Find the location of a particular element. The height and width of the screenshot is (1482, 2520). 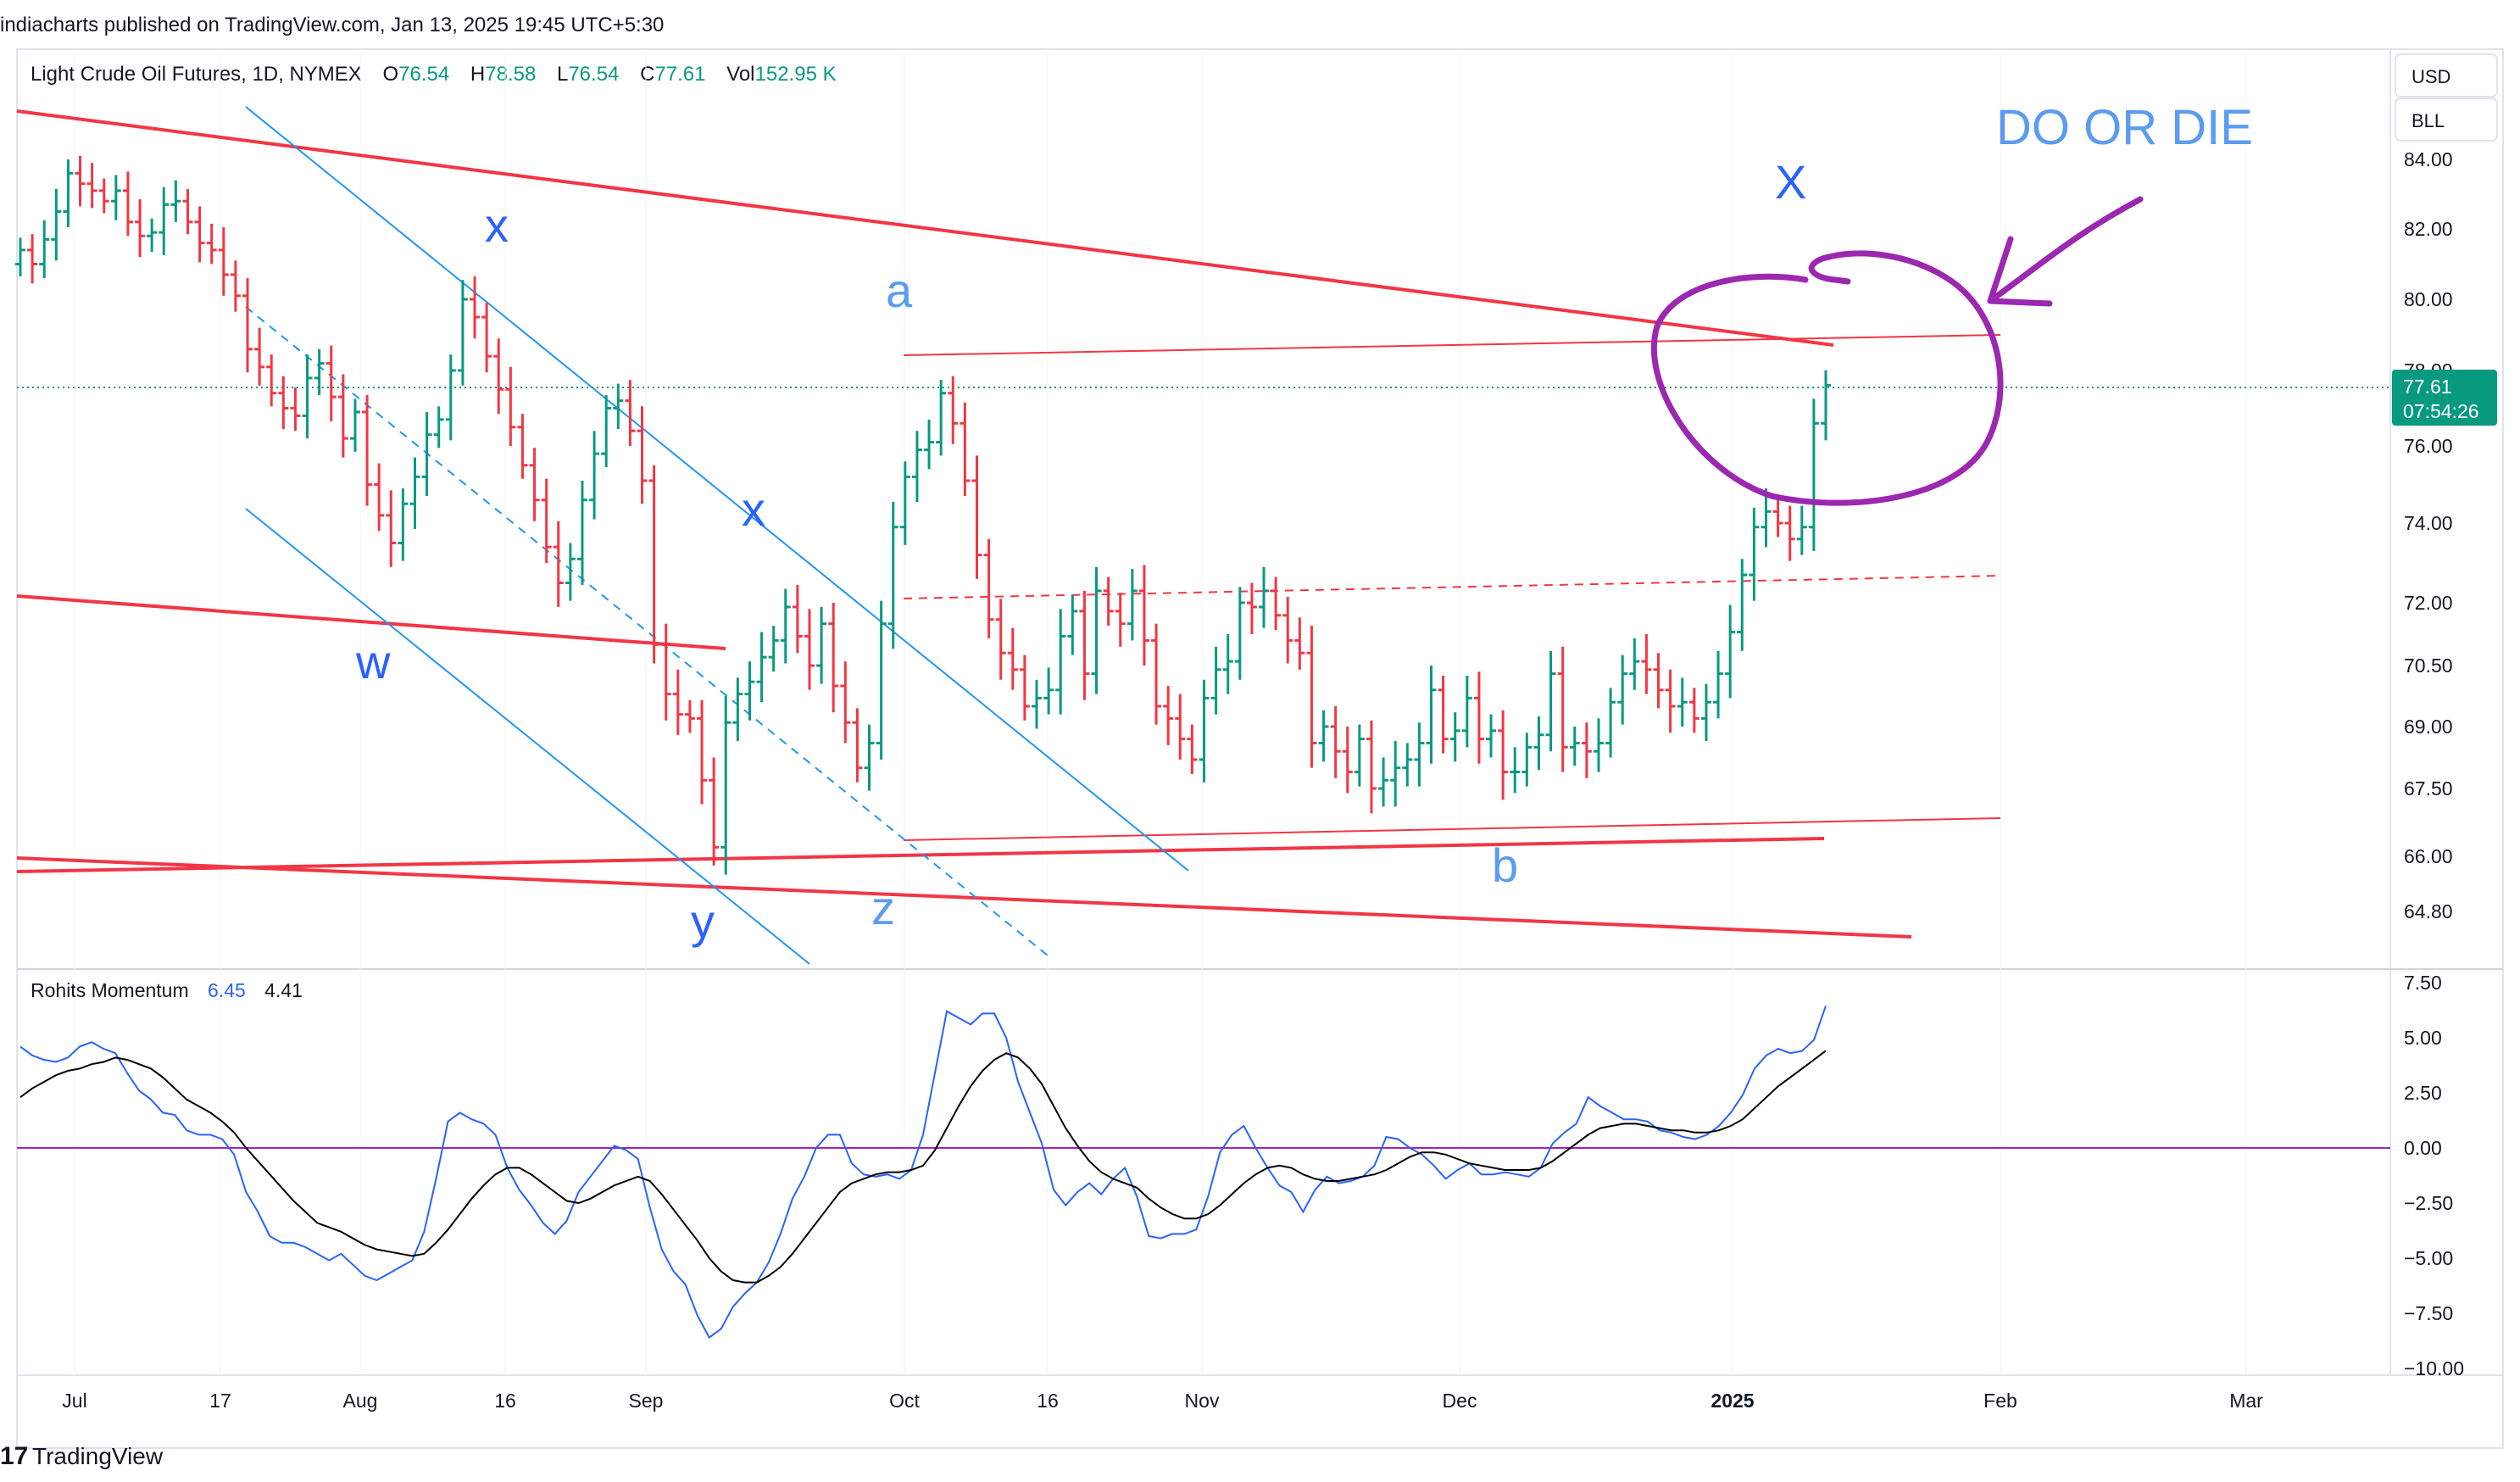

time-tick-label: Sep is located at coordinates (646, 1401).